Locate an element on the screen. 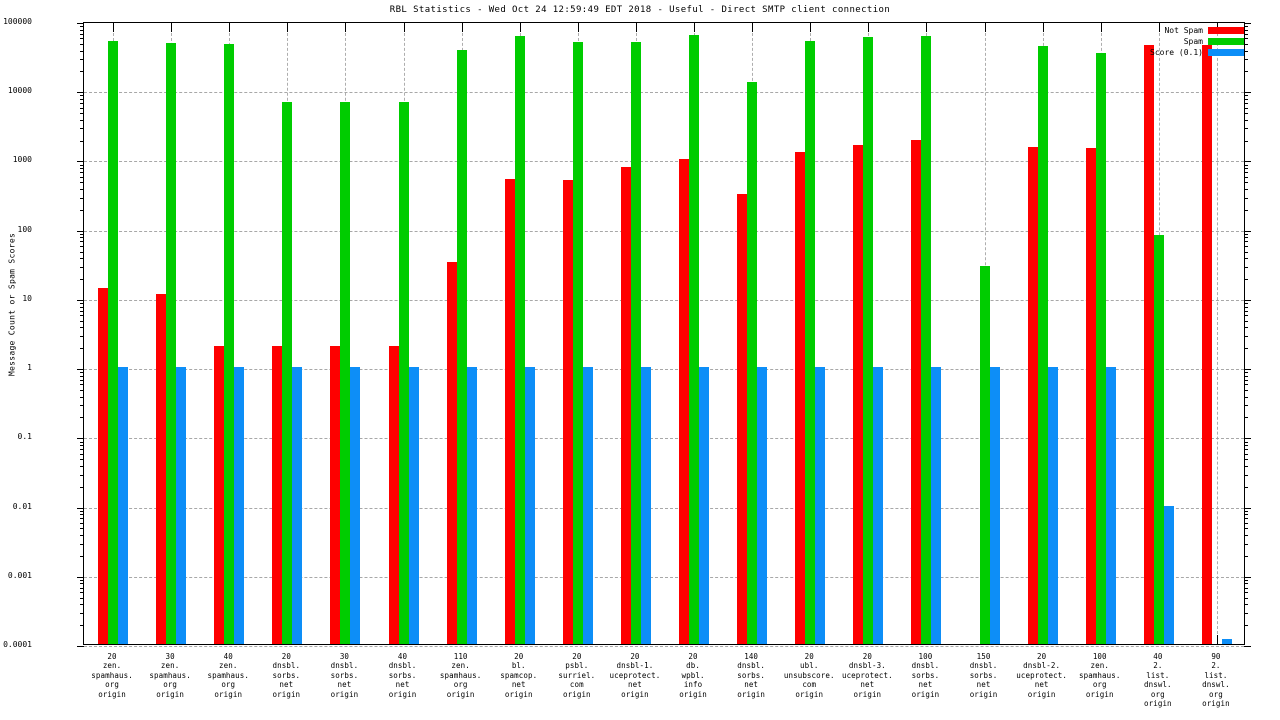  y-axis-tick-label: 0.001 is located at coordinates (19, 575).